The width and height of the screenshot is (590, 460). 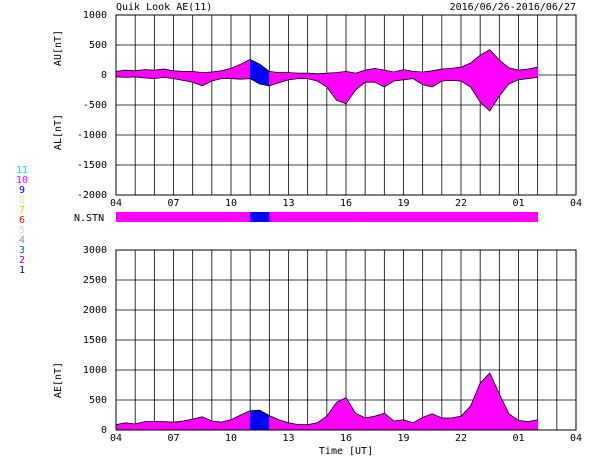 What do you see at coordinates (326, 398) in the screenshot?
I see `series-line` at bounding box center [326, 398].